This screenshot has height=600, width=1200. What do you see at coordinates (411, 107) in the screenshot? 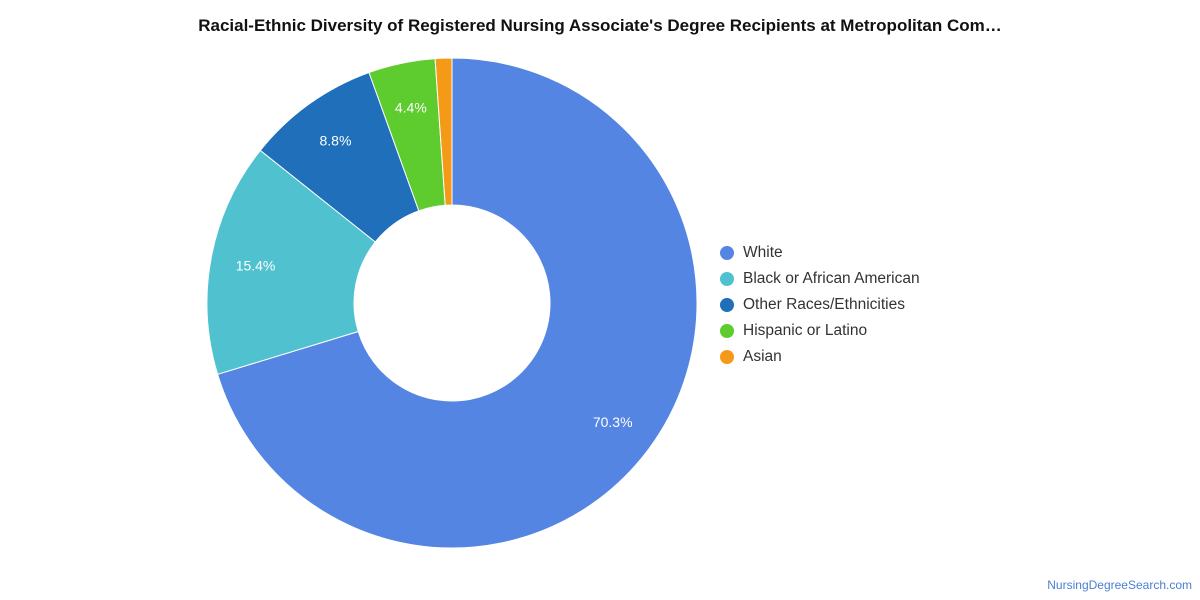
I see `slice-label: 4.4%` at bounding box center [411, 107].